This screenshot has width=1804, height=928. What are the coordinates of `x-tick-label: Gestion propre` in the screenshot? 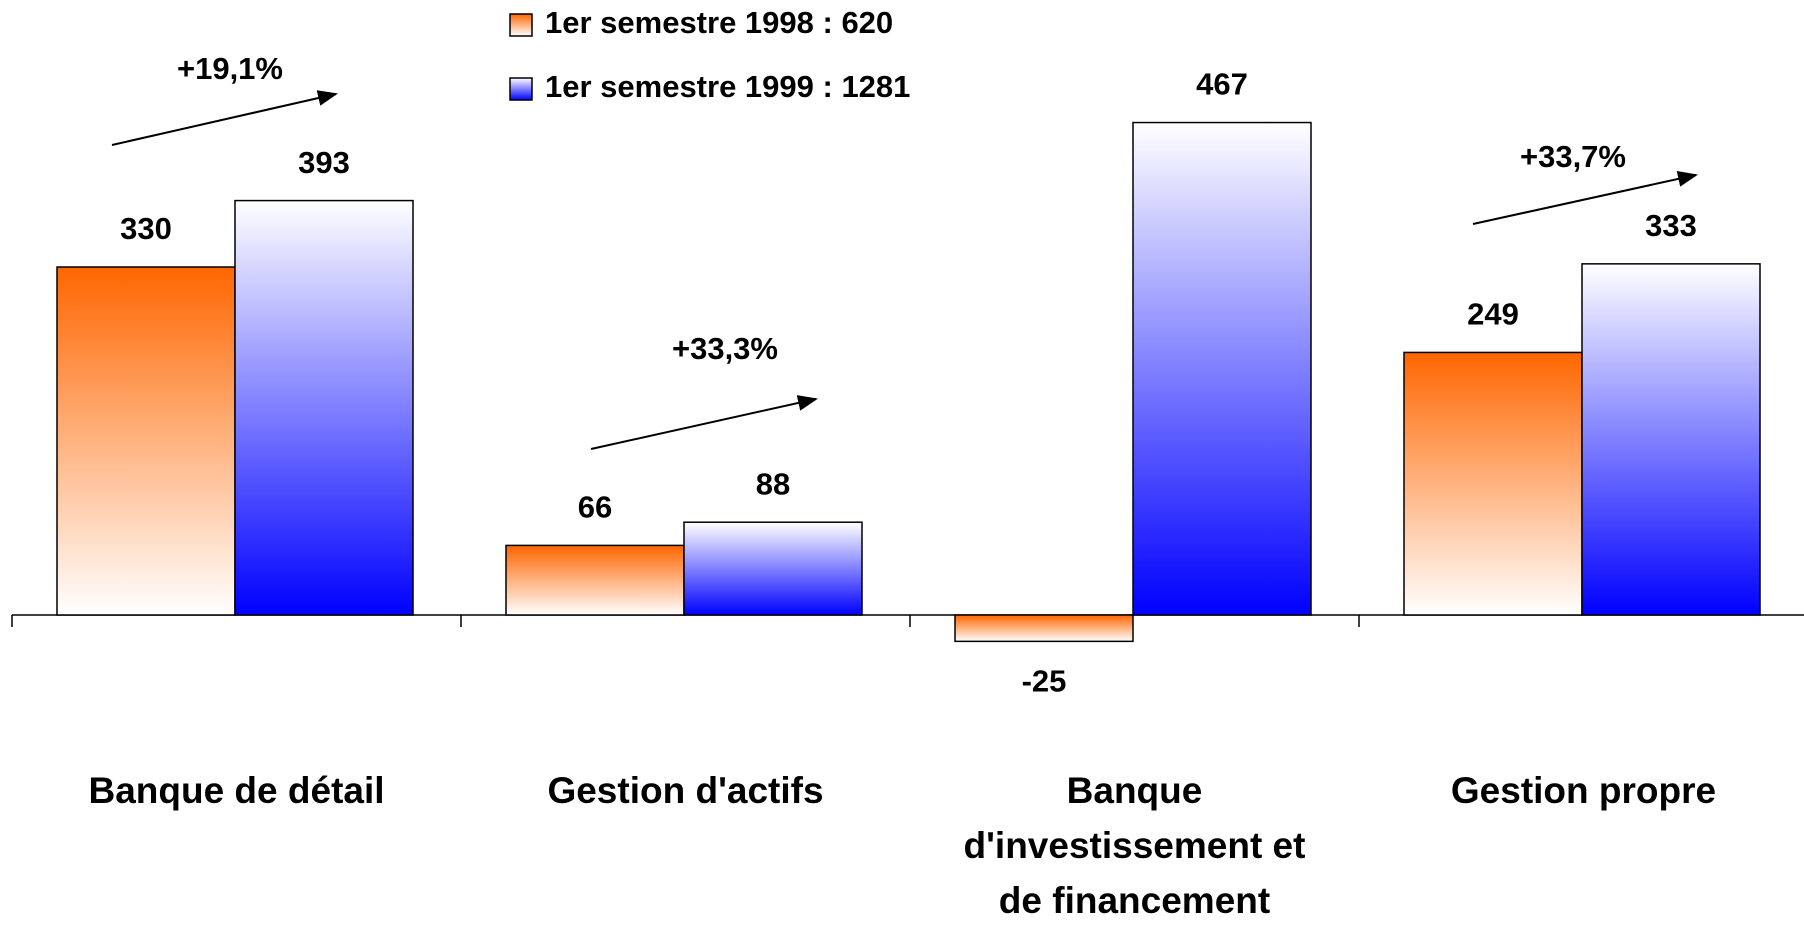 It's located at (1583, 790).